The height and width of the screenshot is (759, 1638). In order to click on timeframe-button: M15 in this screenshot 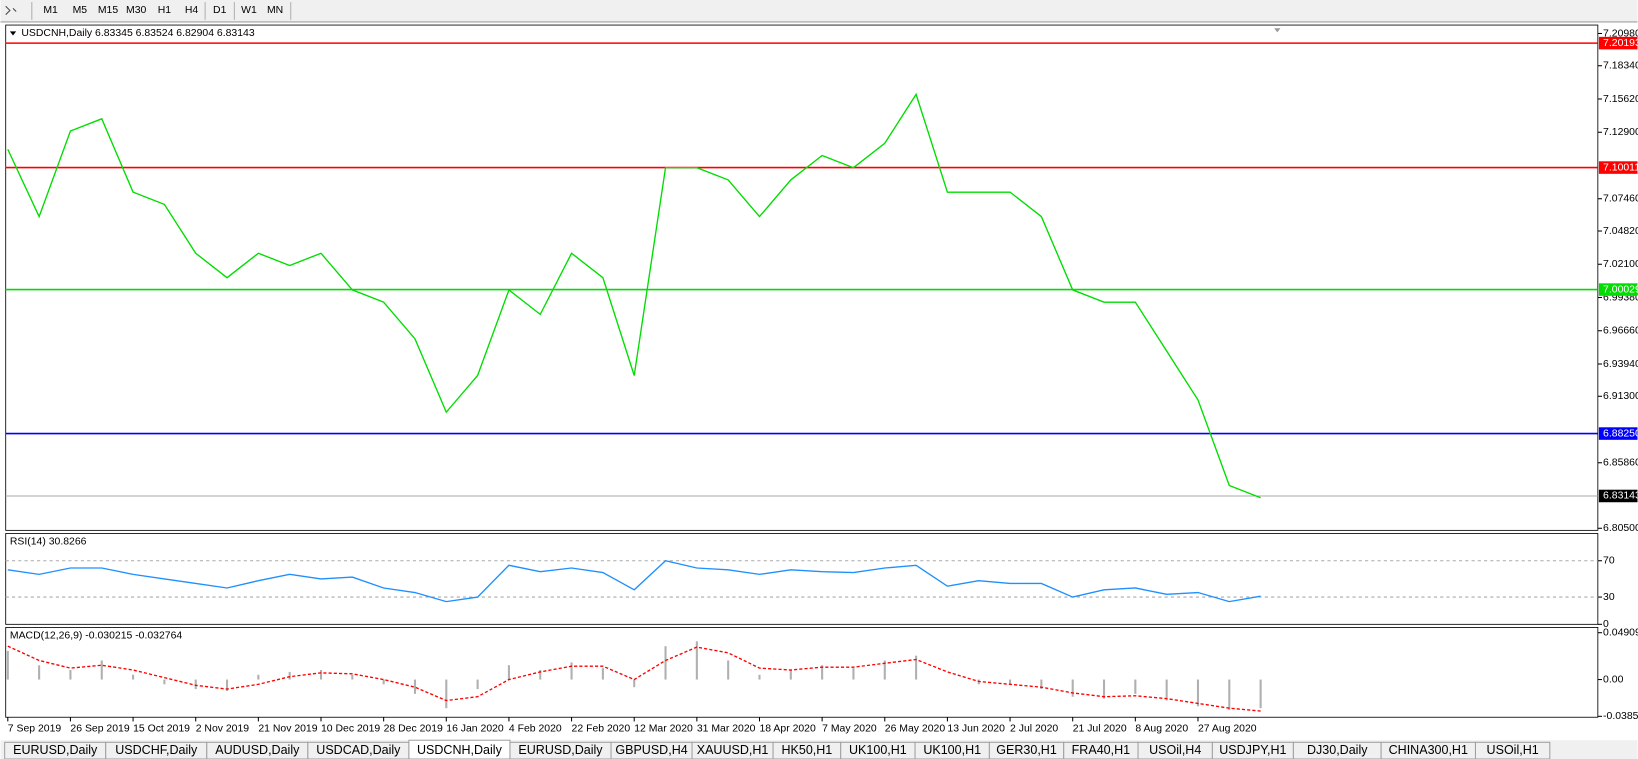, I will do `click(108, 10)`.